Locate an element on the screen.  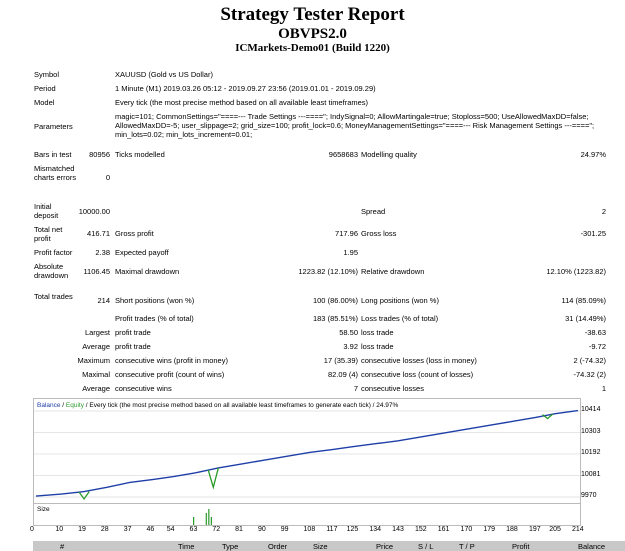
legend-equity: Equity is located at coordinates (74, 405).